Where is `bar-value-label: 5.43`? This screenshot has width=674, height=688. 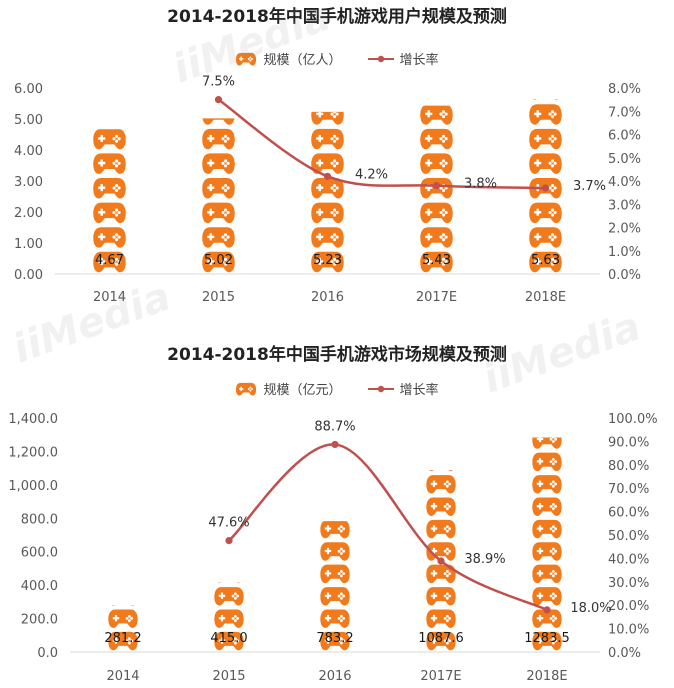 bar-value-label: 5.43 is located at coordinates (436, 260).